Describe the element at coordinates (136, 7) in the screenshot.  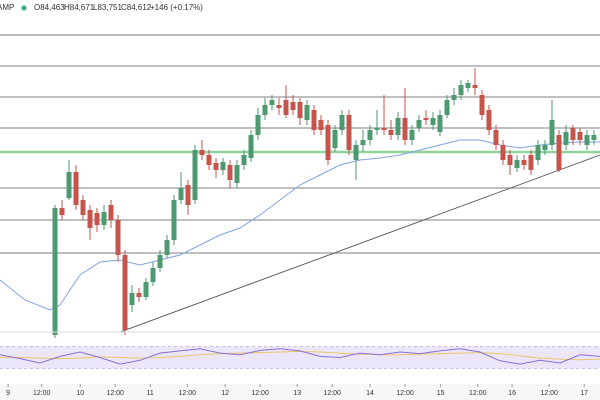
I see `ohlc-close: C84,612` at that location.